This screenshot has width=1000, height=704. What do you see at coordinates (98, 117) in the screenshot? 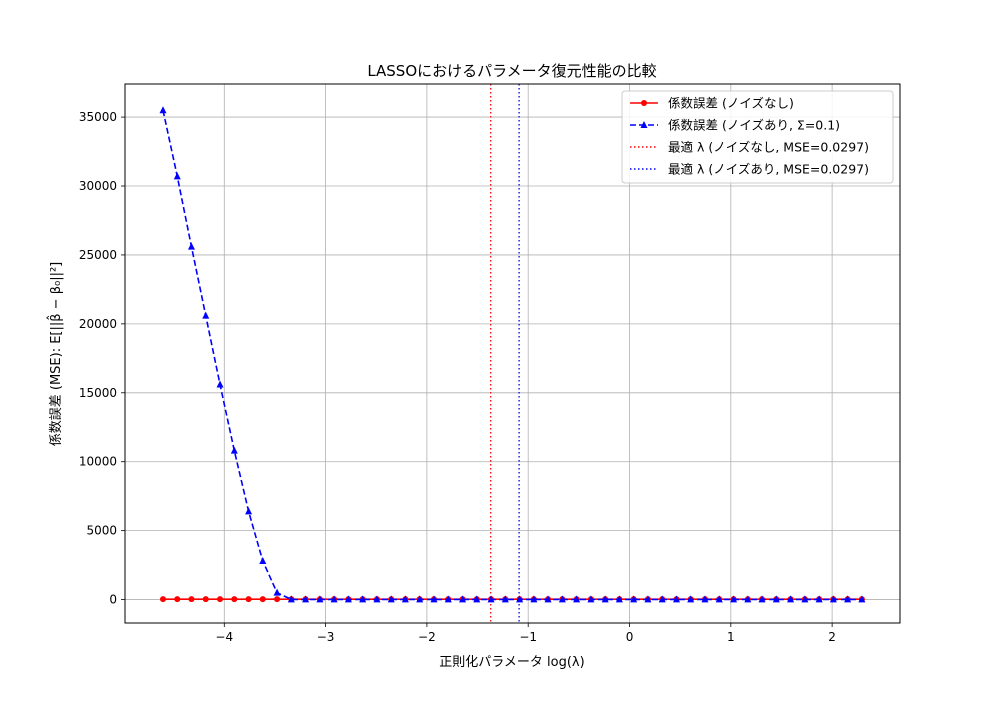
I see `y-tick-label: 35000` at bounding box center [98, 117].